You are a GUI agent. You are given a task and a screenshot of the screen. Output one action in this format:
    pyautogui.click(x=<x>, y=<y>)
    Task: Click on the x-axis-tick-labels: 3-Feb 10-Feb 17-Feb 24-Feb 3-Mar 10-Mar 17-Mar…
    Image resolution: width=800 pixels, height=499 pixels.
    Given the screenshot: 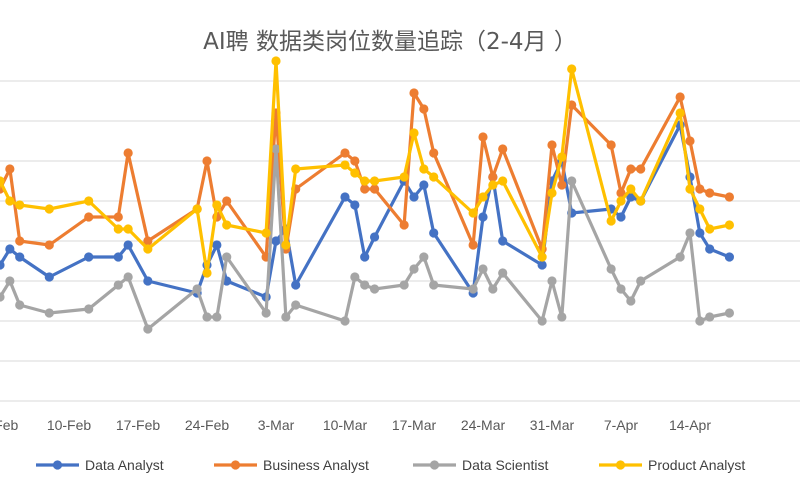 What is the action you would take?
    pyautogui.click(x=355, y=425)
    